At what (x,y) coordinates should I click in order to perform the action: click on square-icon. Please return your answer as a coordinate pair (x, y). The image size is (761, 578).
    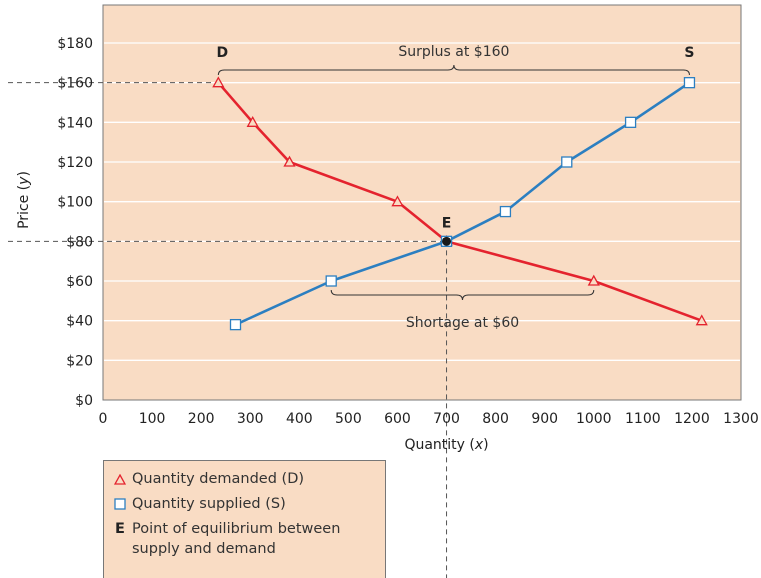
    Looking at the image, I should click on (120, 504).